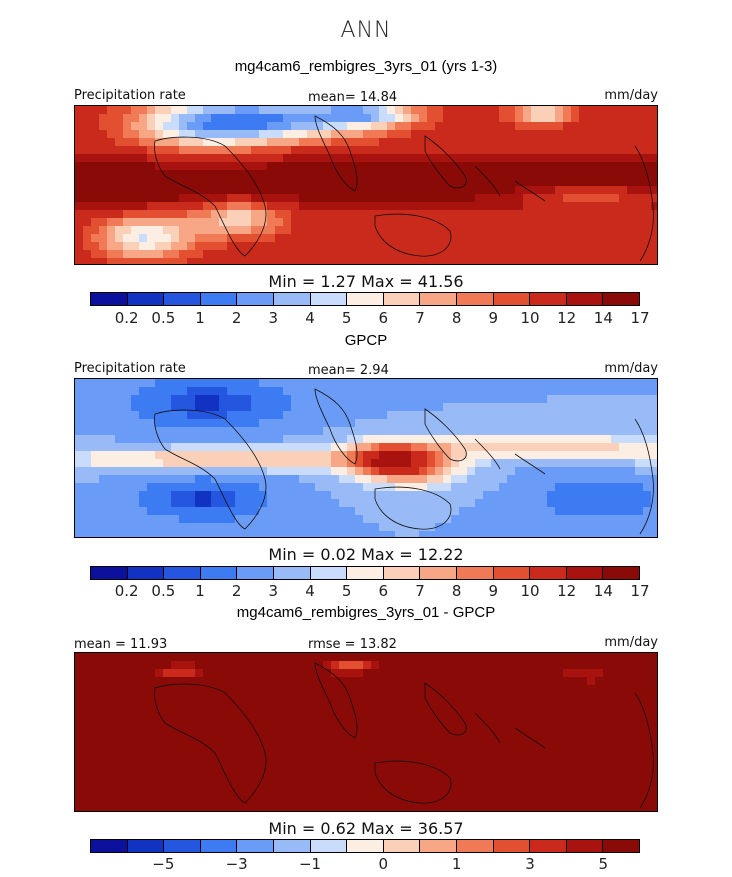 The width and height of the screenshot is (732, 877). What do you see at coordinates (273, 318) in the screenshot?
I see `colorbar-tick-label: 3` at bounding box center [273, 318].